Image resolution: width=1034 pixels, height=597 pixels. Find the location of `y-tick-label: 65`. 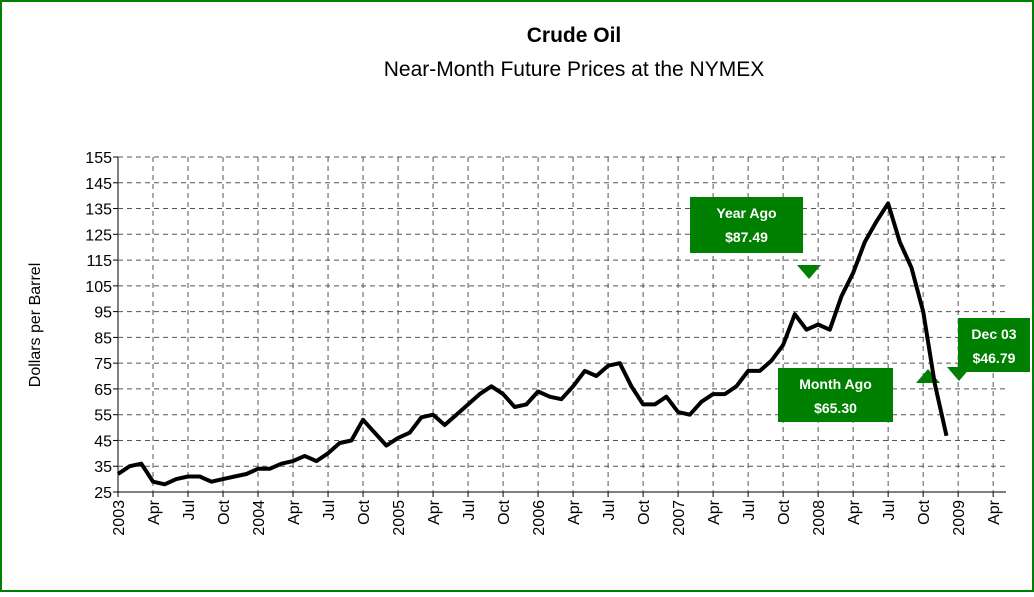

y-tick-label: 65 is located at coordinates (103, 390).